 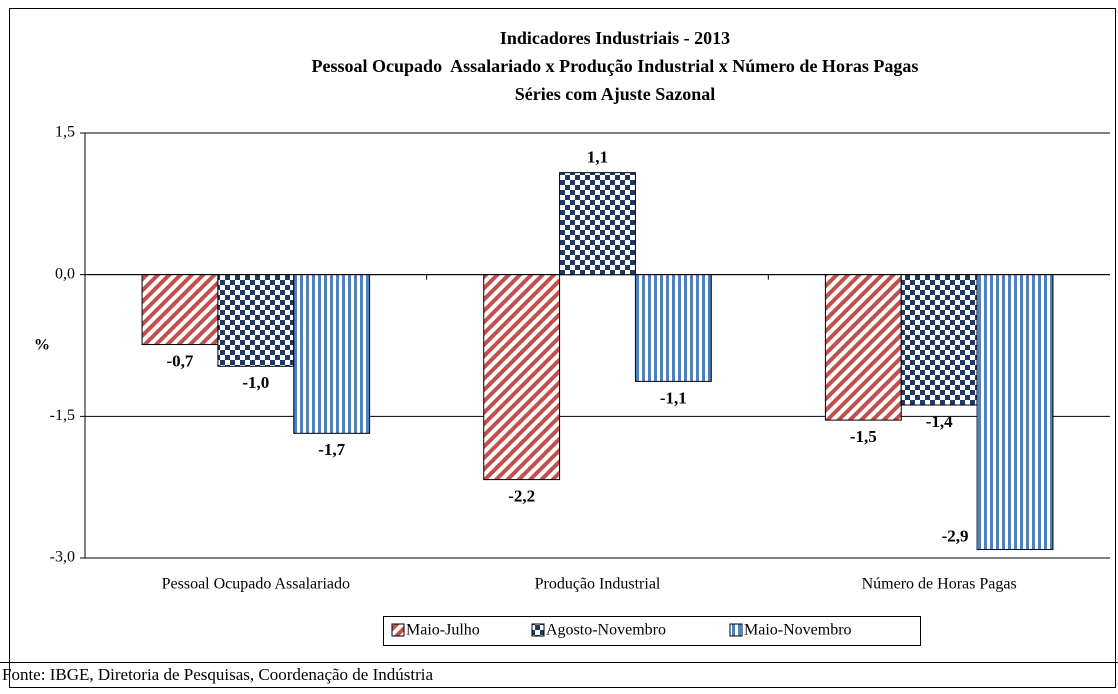 What do you see at coordinates (598, 584) in the screenshot?
I see `x-tick-label: Produção Industrial` at bounding box center [598, 584].